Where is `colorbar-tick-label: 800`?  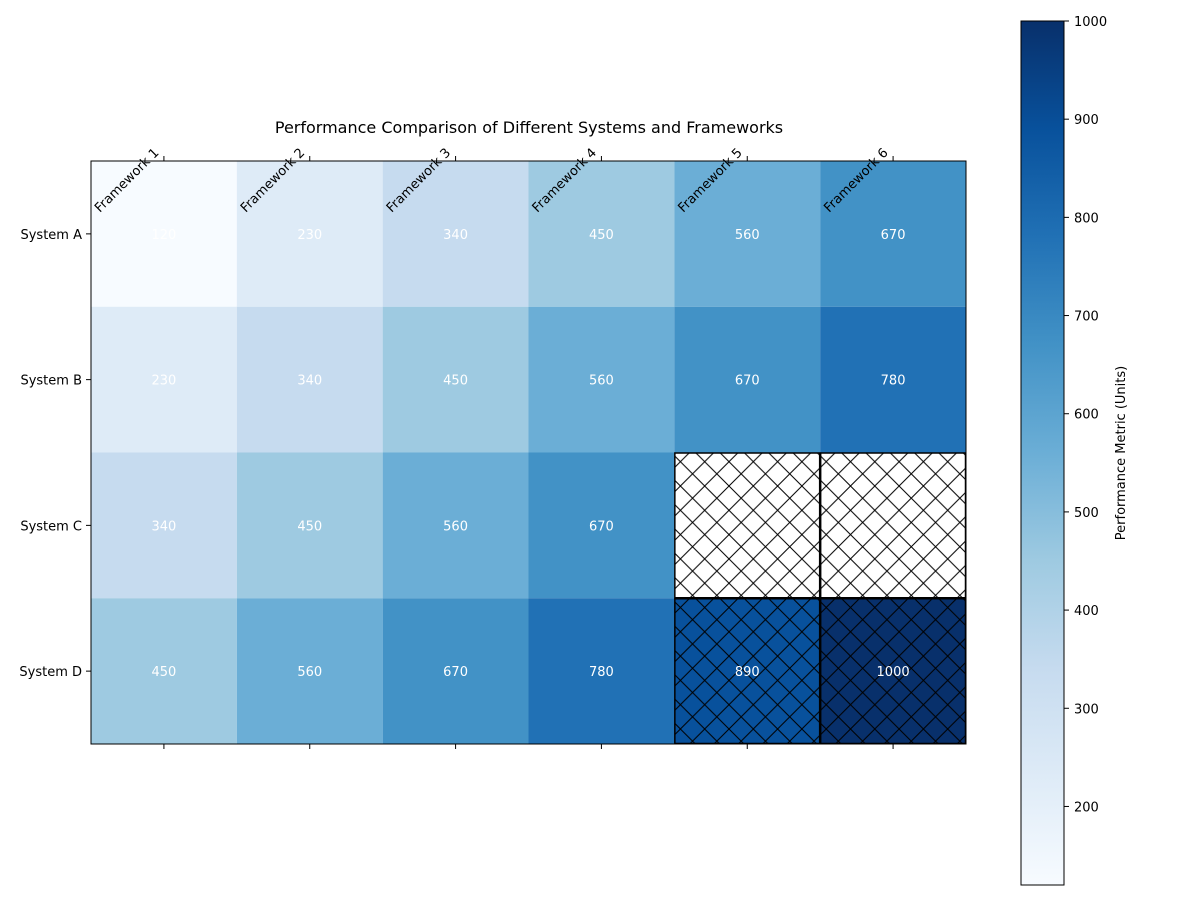 colorbar-tick-label: 800 is located at coordinates (1086, 218).